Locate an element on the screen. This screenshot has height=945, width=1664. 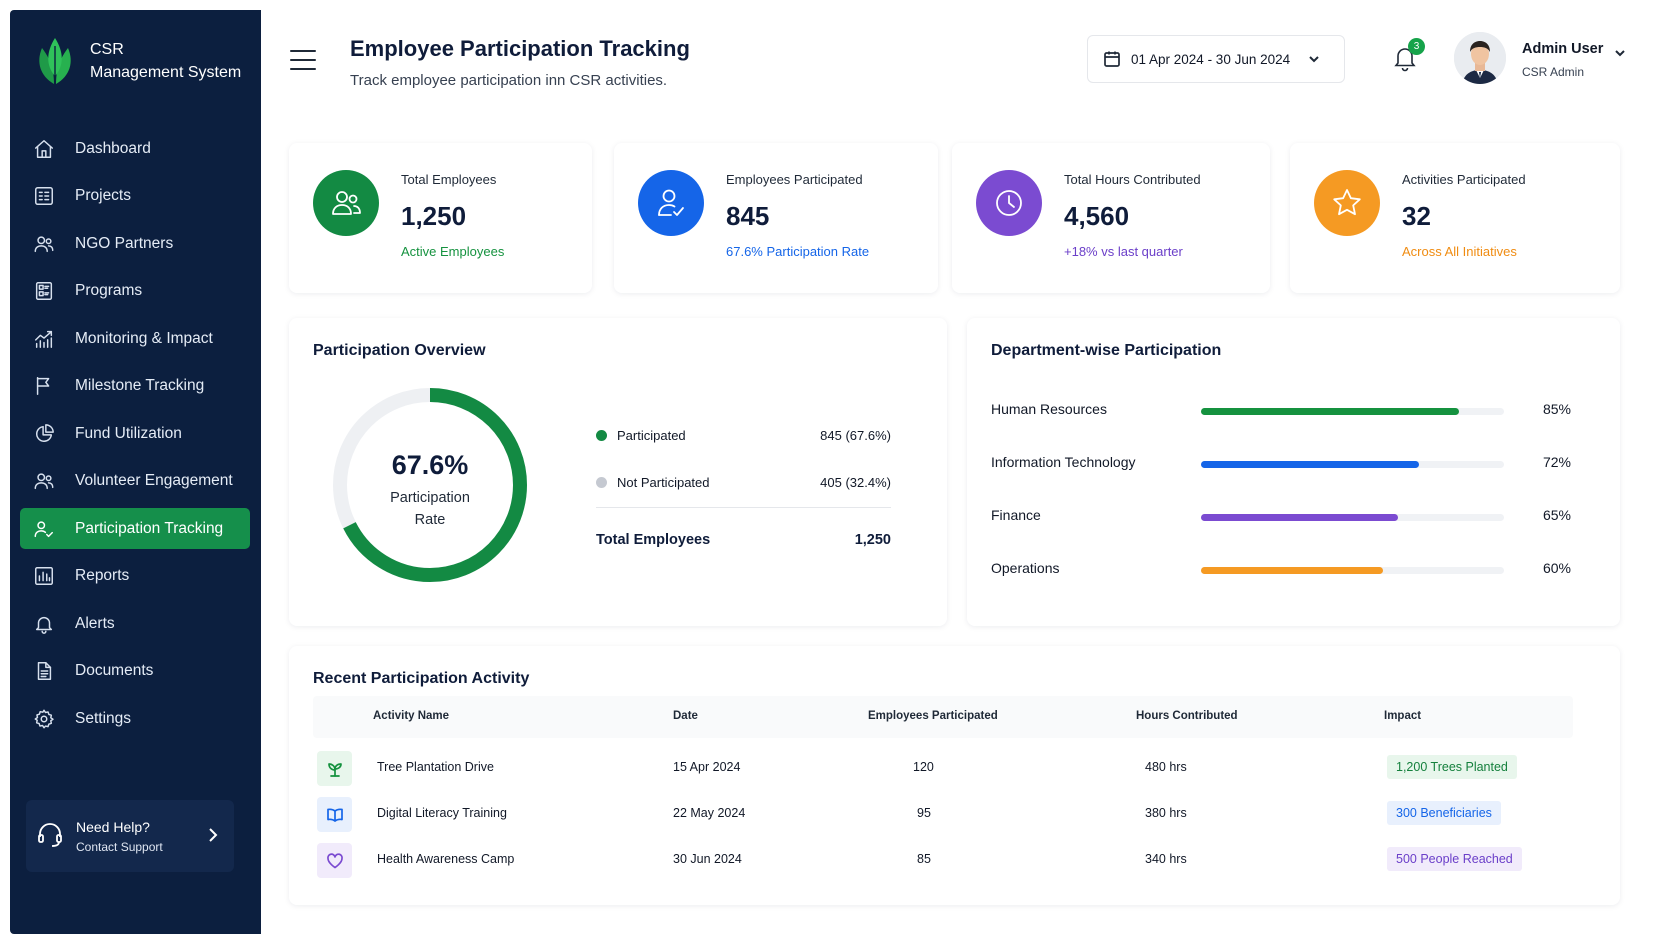
dept-row-information-technology: Information Technology 72% is located at coordinates (1281, 464).